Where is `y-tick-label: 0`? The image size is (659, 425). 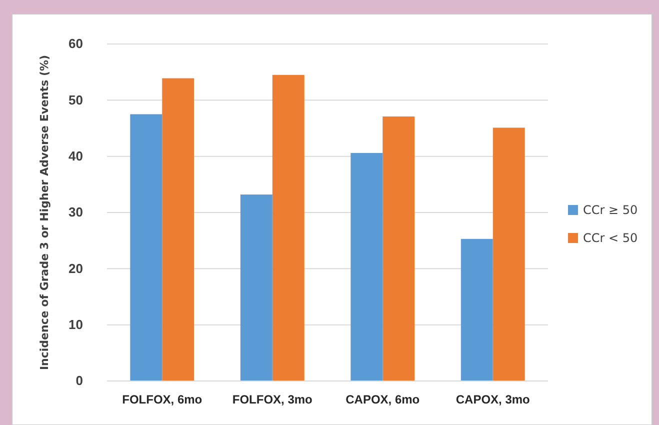
y-tick-label: 0 is located at coordinates (79, 380).